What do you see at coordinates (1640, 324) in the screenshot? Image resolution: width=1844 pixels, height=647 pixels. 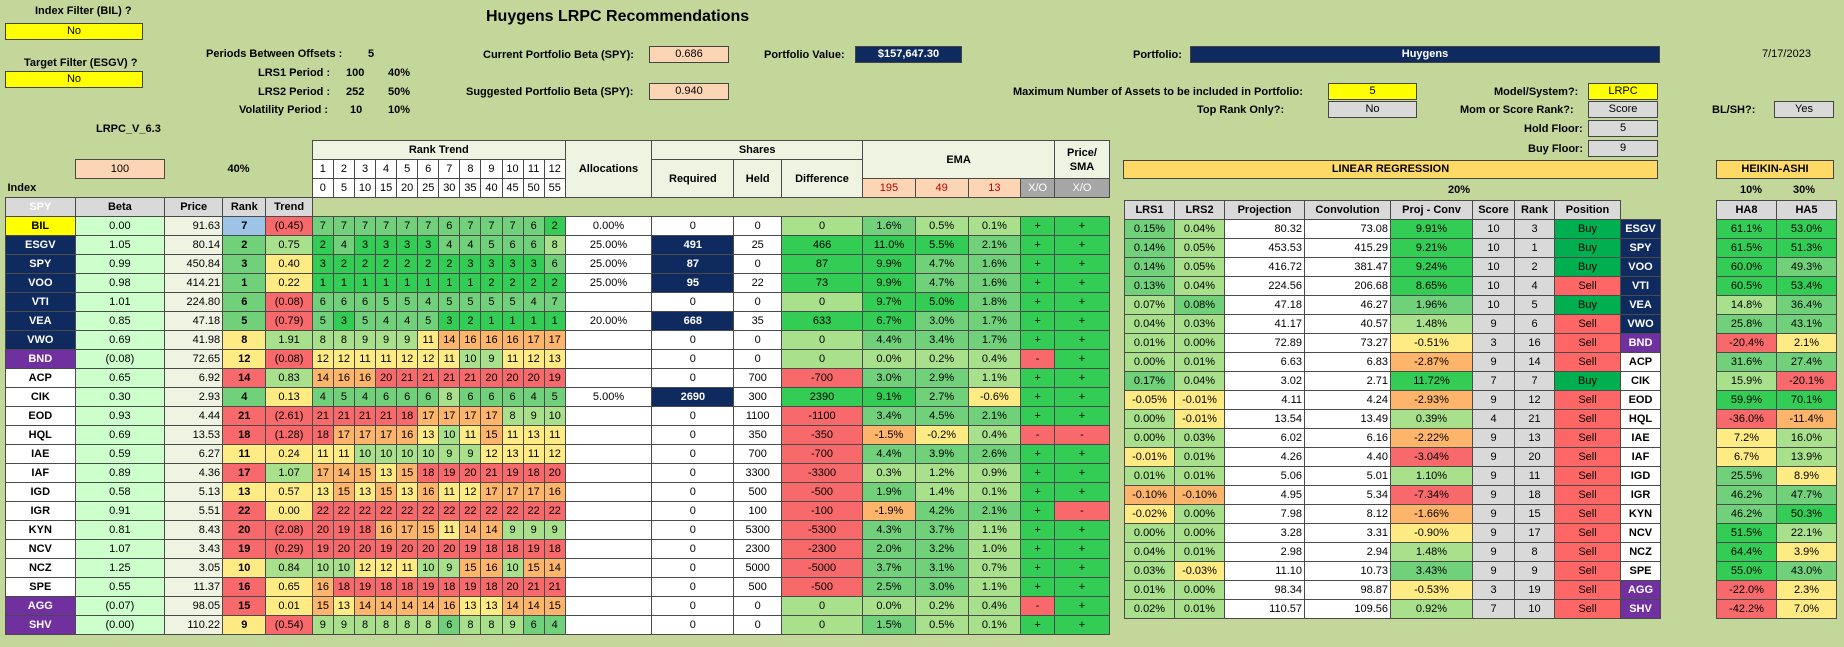 I see `ha-ticker: VWO` at bounding box center [1640, 324].